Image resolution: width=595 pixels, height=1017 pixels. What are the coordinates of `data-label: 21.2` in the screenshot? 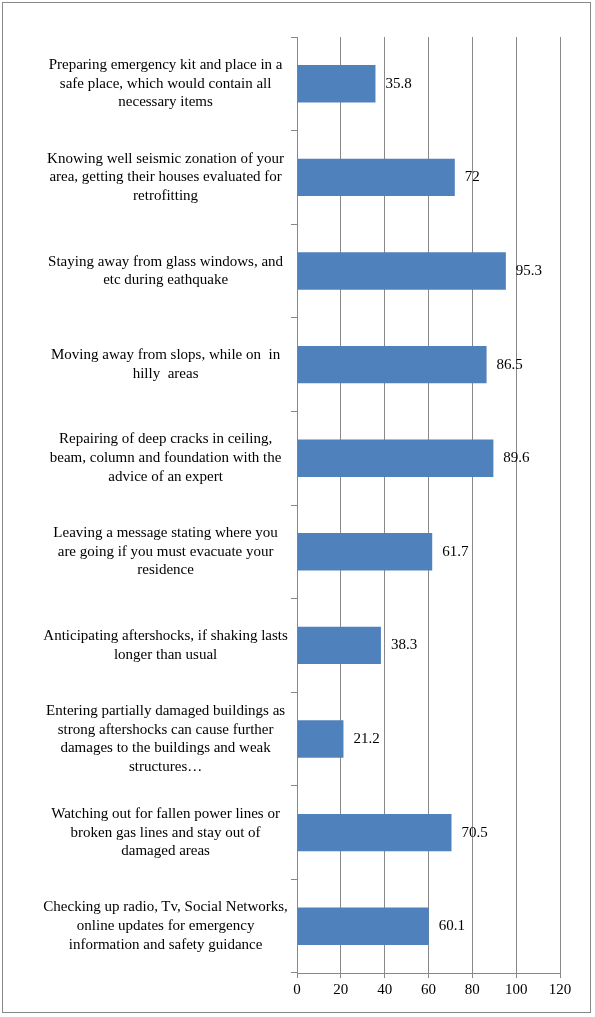 It's located at (366, 737).